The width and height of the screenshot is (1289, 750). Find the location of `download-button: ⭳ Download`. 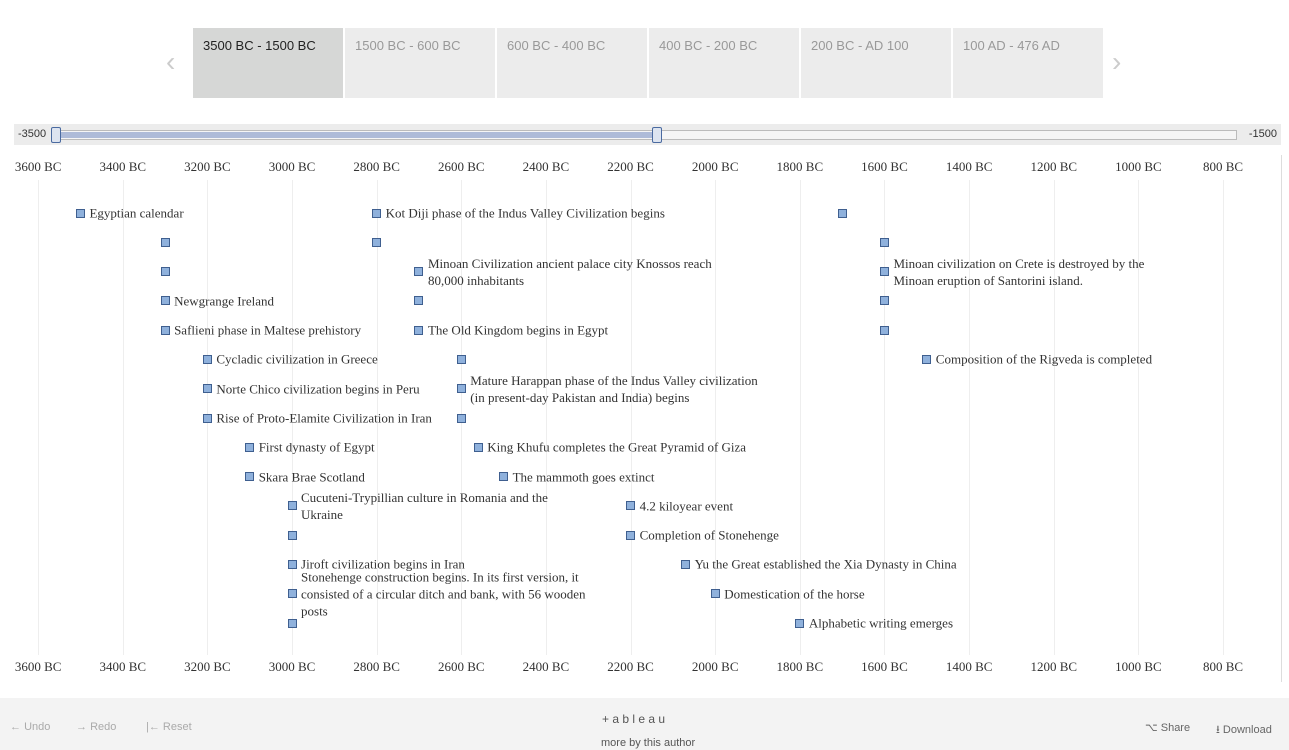

download-button: ⭳ Download is located at coordinates (1244, 730).